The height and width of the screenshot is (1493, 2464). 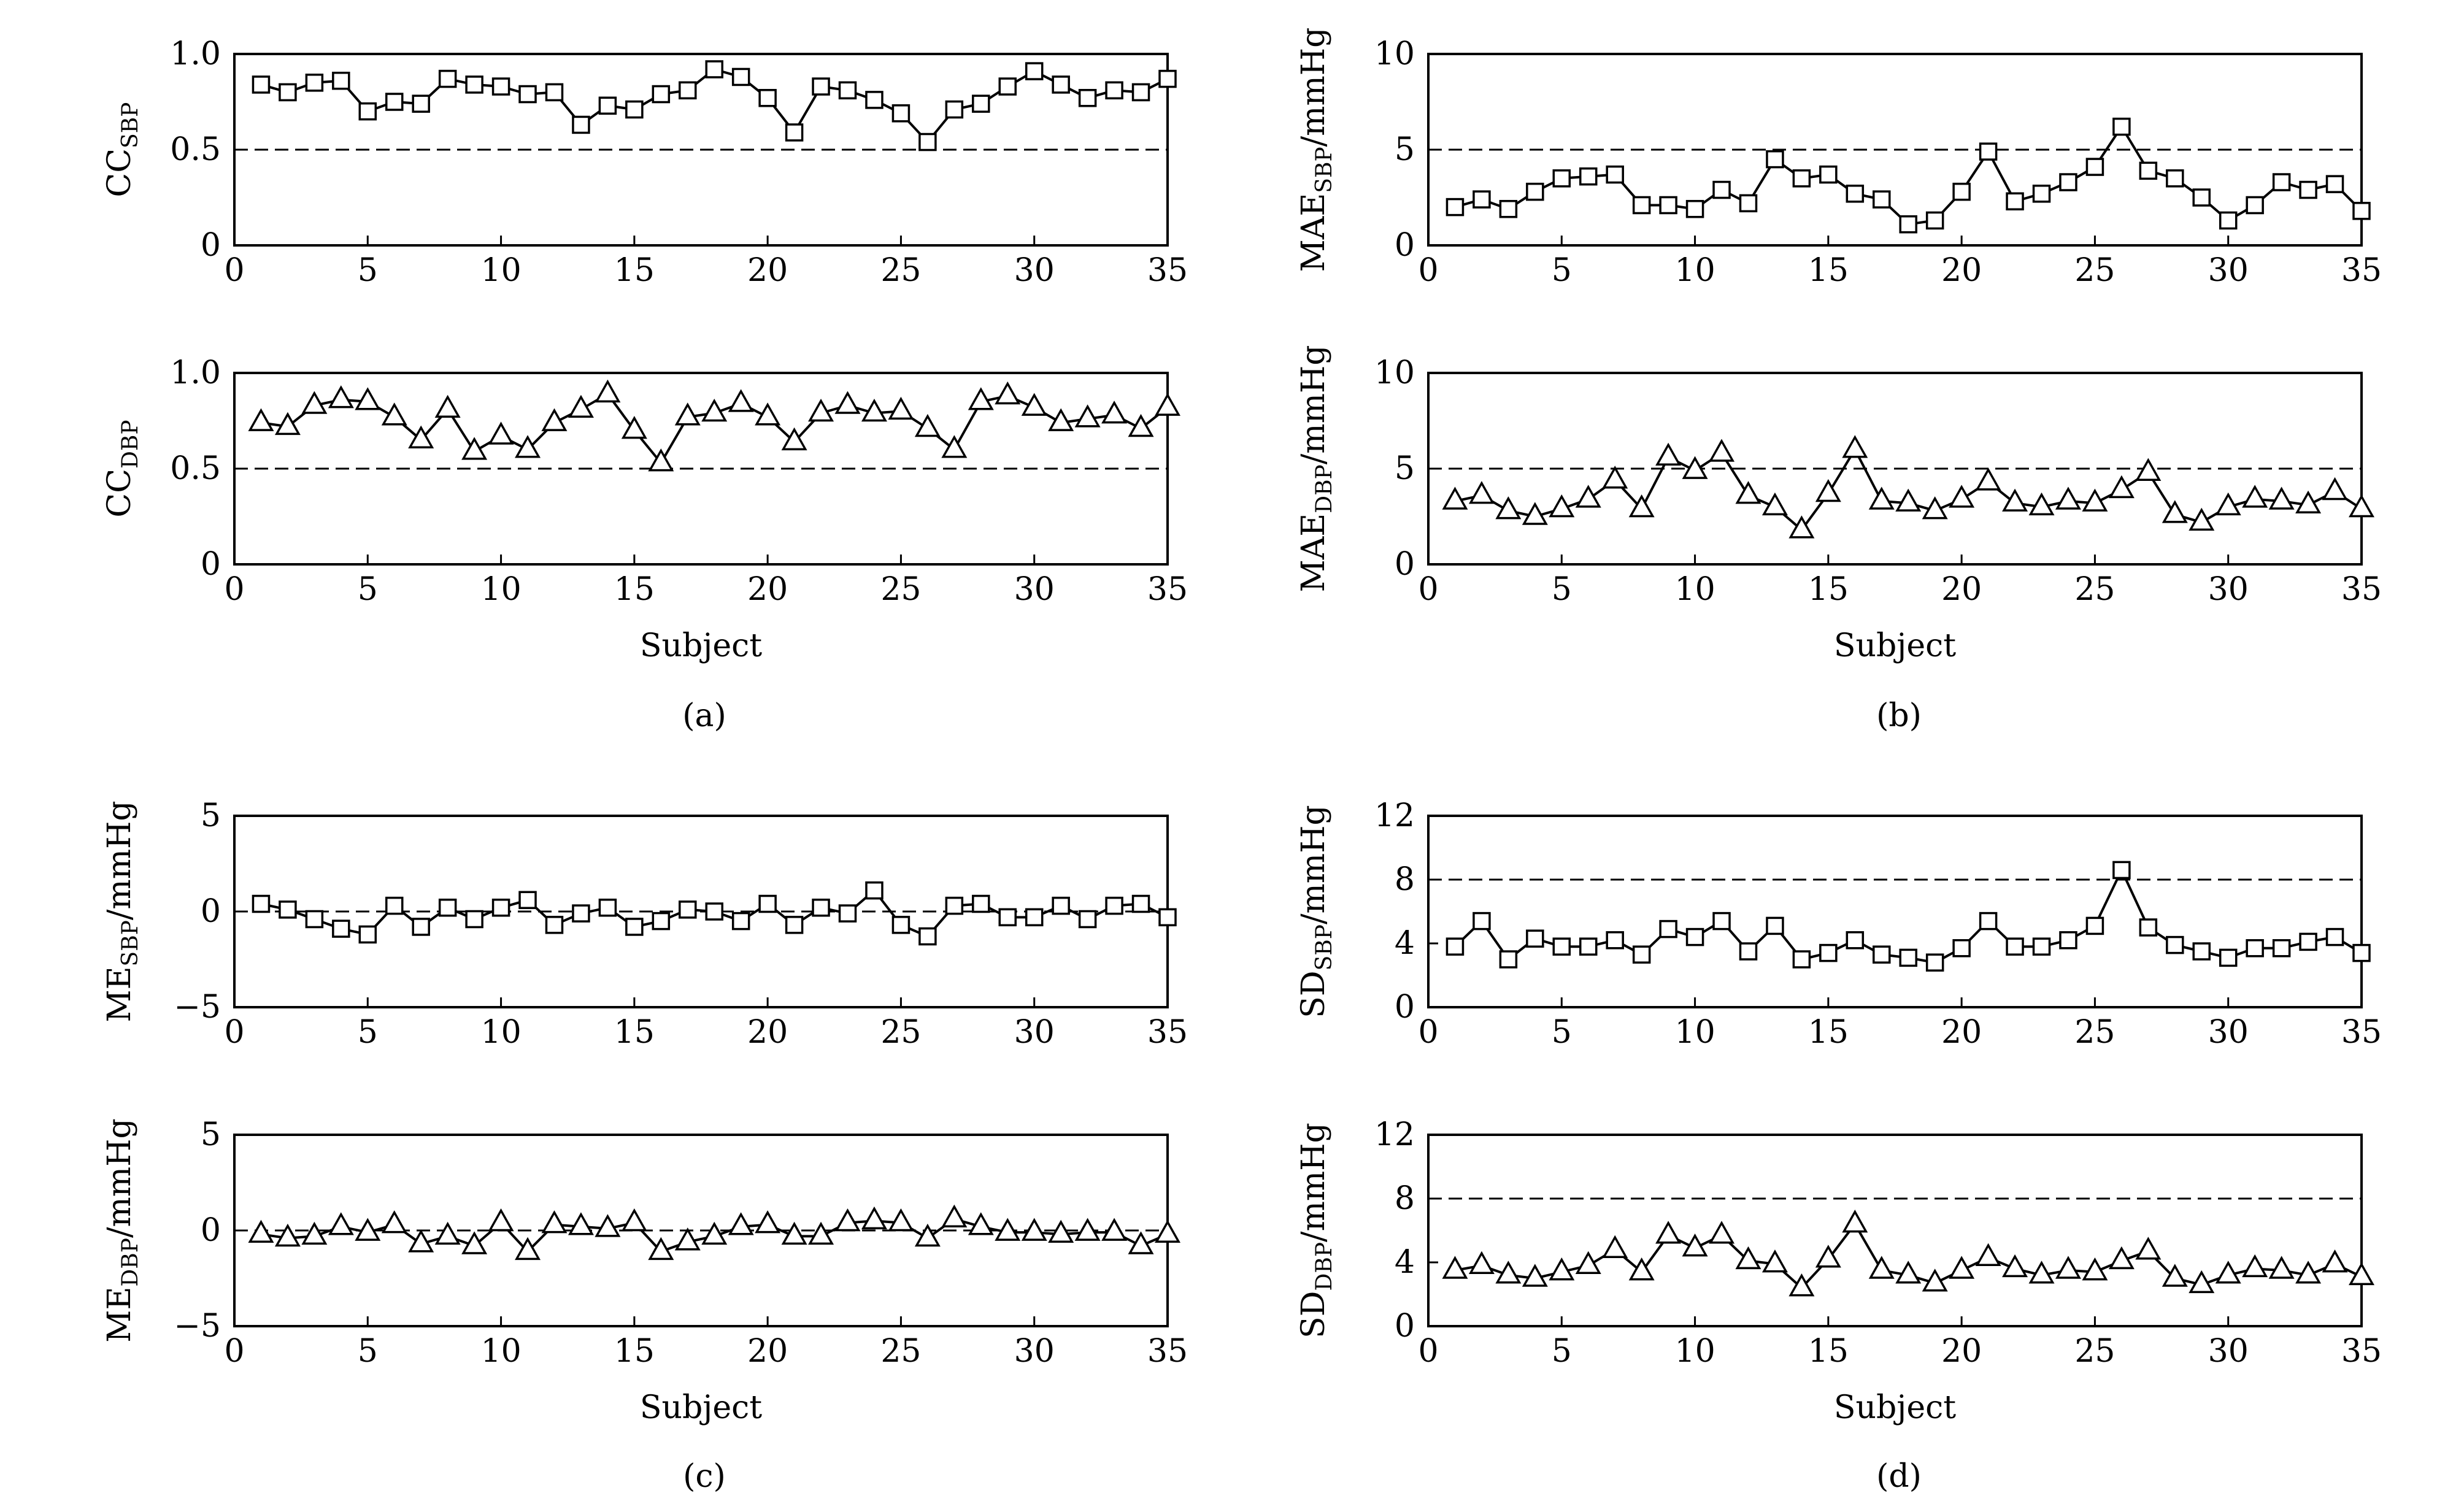 I want to click on y-axis-title-main: ME, so click(x=120, y=994).